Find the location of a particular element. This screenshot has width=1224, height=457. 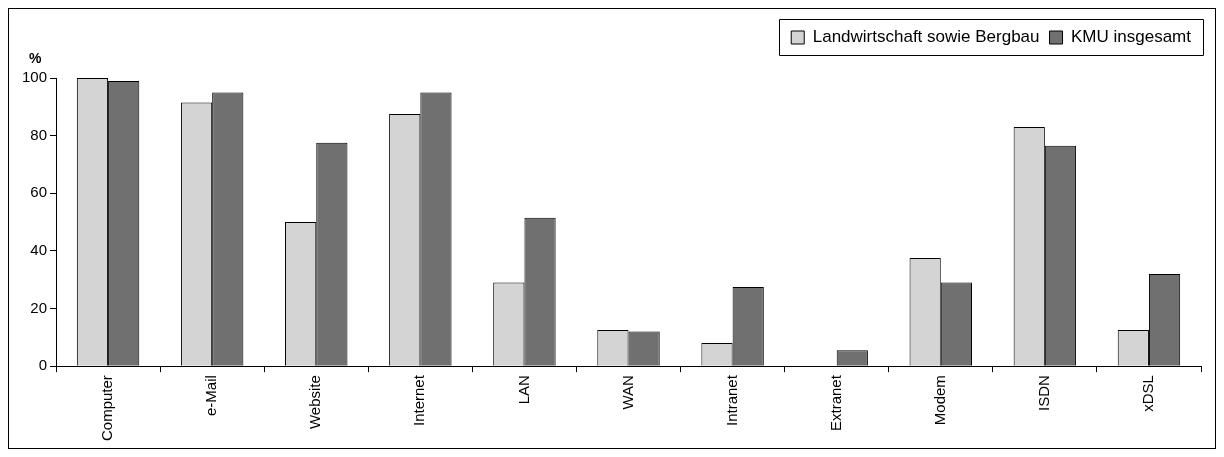

y-tick-label: 80 is located at coordinates (39, 134).